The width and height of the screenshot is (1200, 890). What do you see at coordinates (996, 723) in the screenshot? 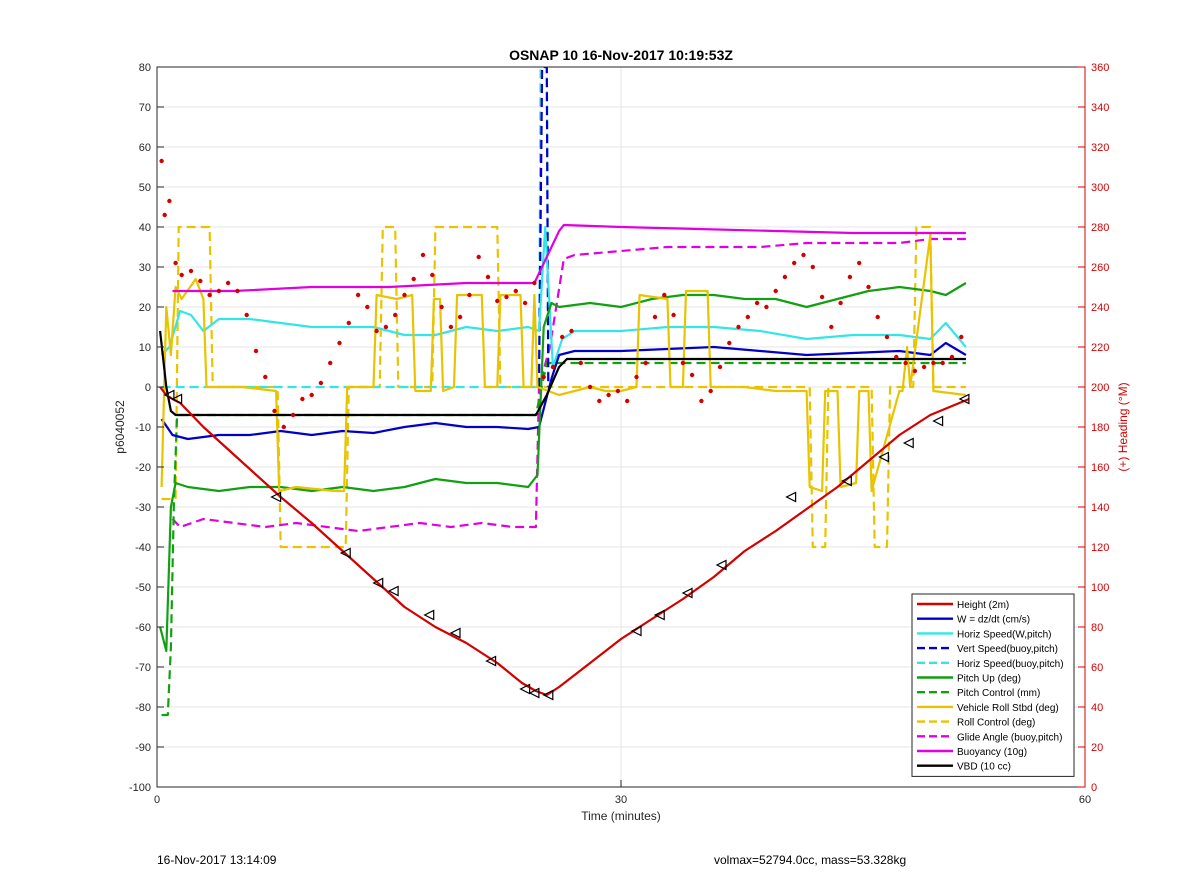
I see `legend-label: Roll Control (deg)` at bounding box center [996, 723].